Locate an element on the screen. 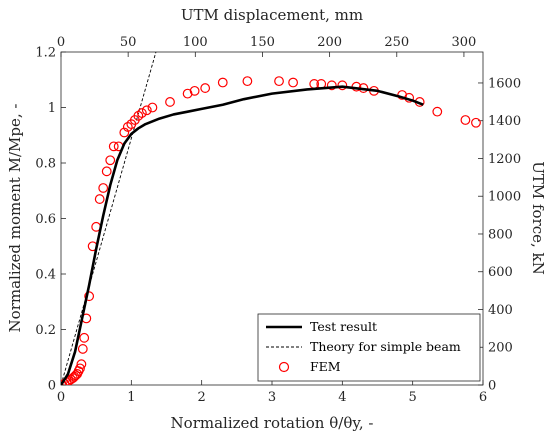 This screenshot has height=441, width=550. y2-tick-label: 1400 is located at coordinates (504, 121).